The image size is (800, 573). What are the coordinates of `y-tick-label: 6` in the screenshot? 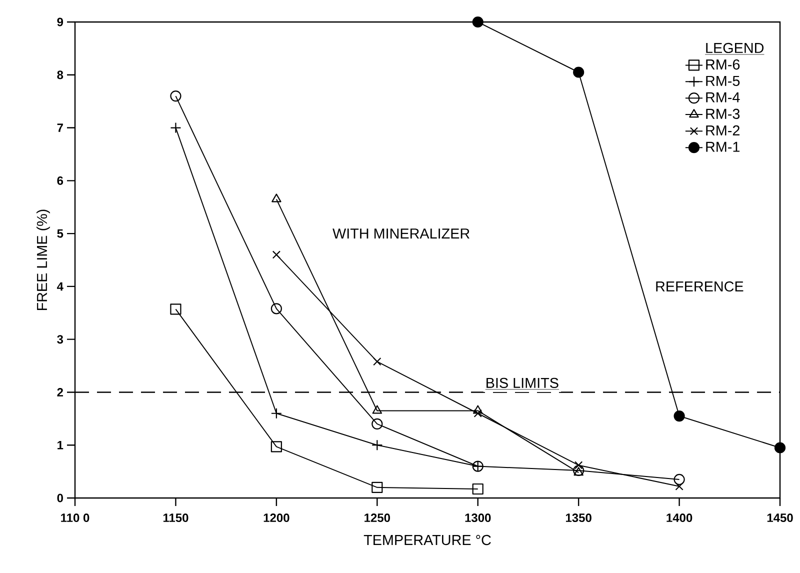 It's located at (60, 180).